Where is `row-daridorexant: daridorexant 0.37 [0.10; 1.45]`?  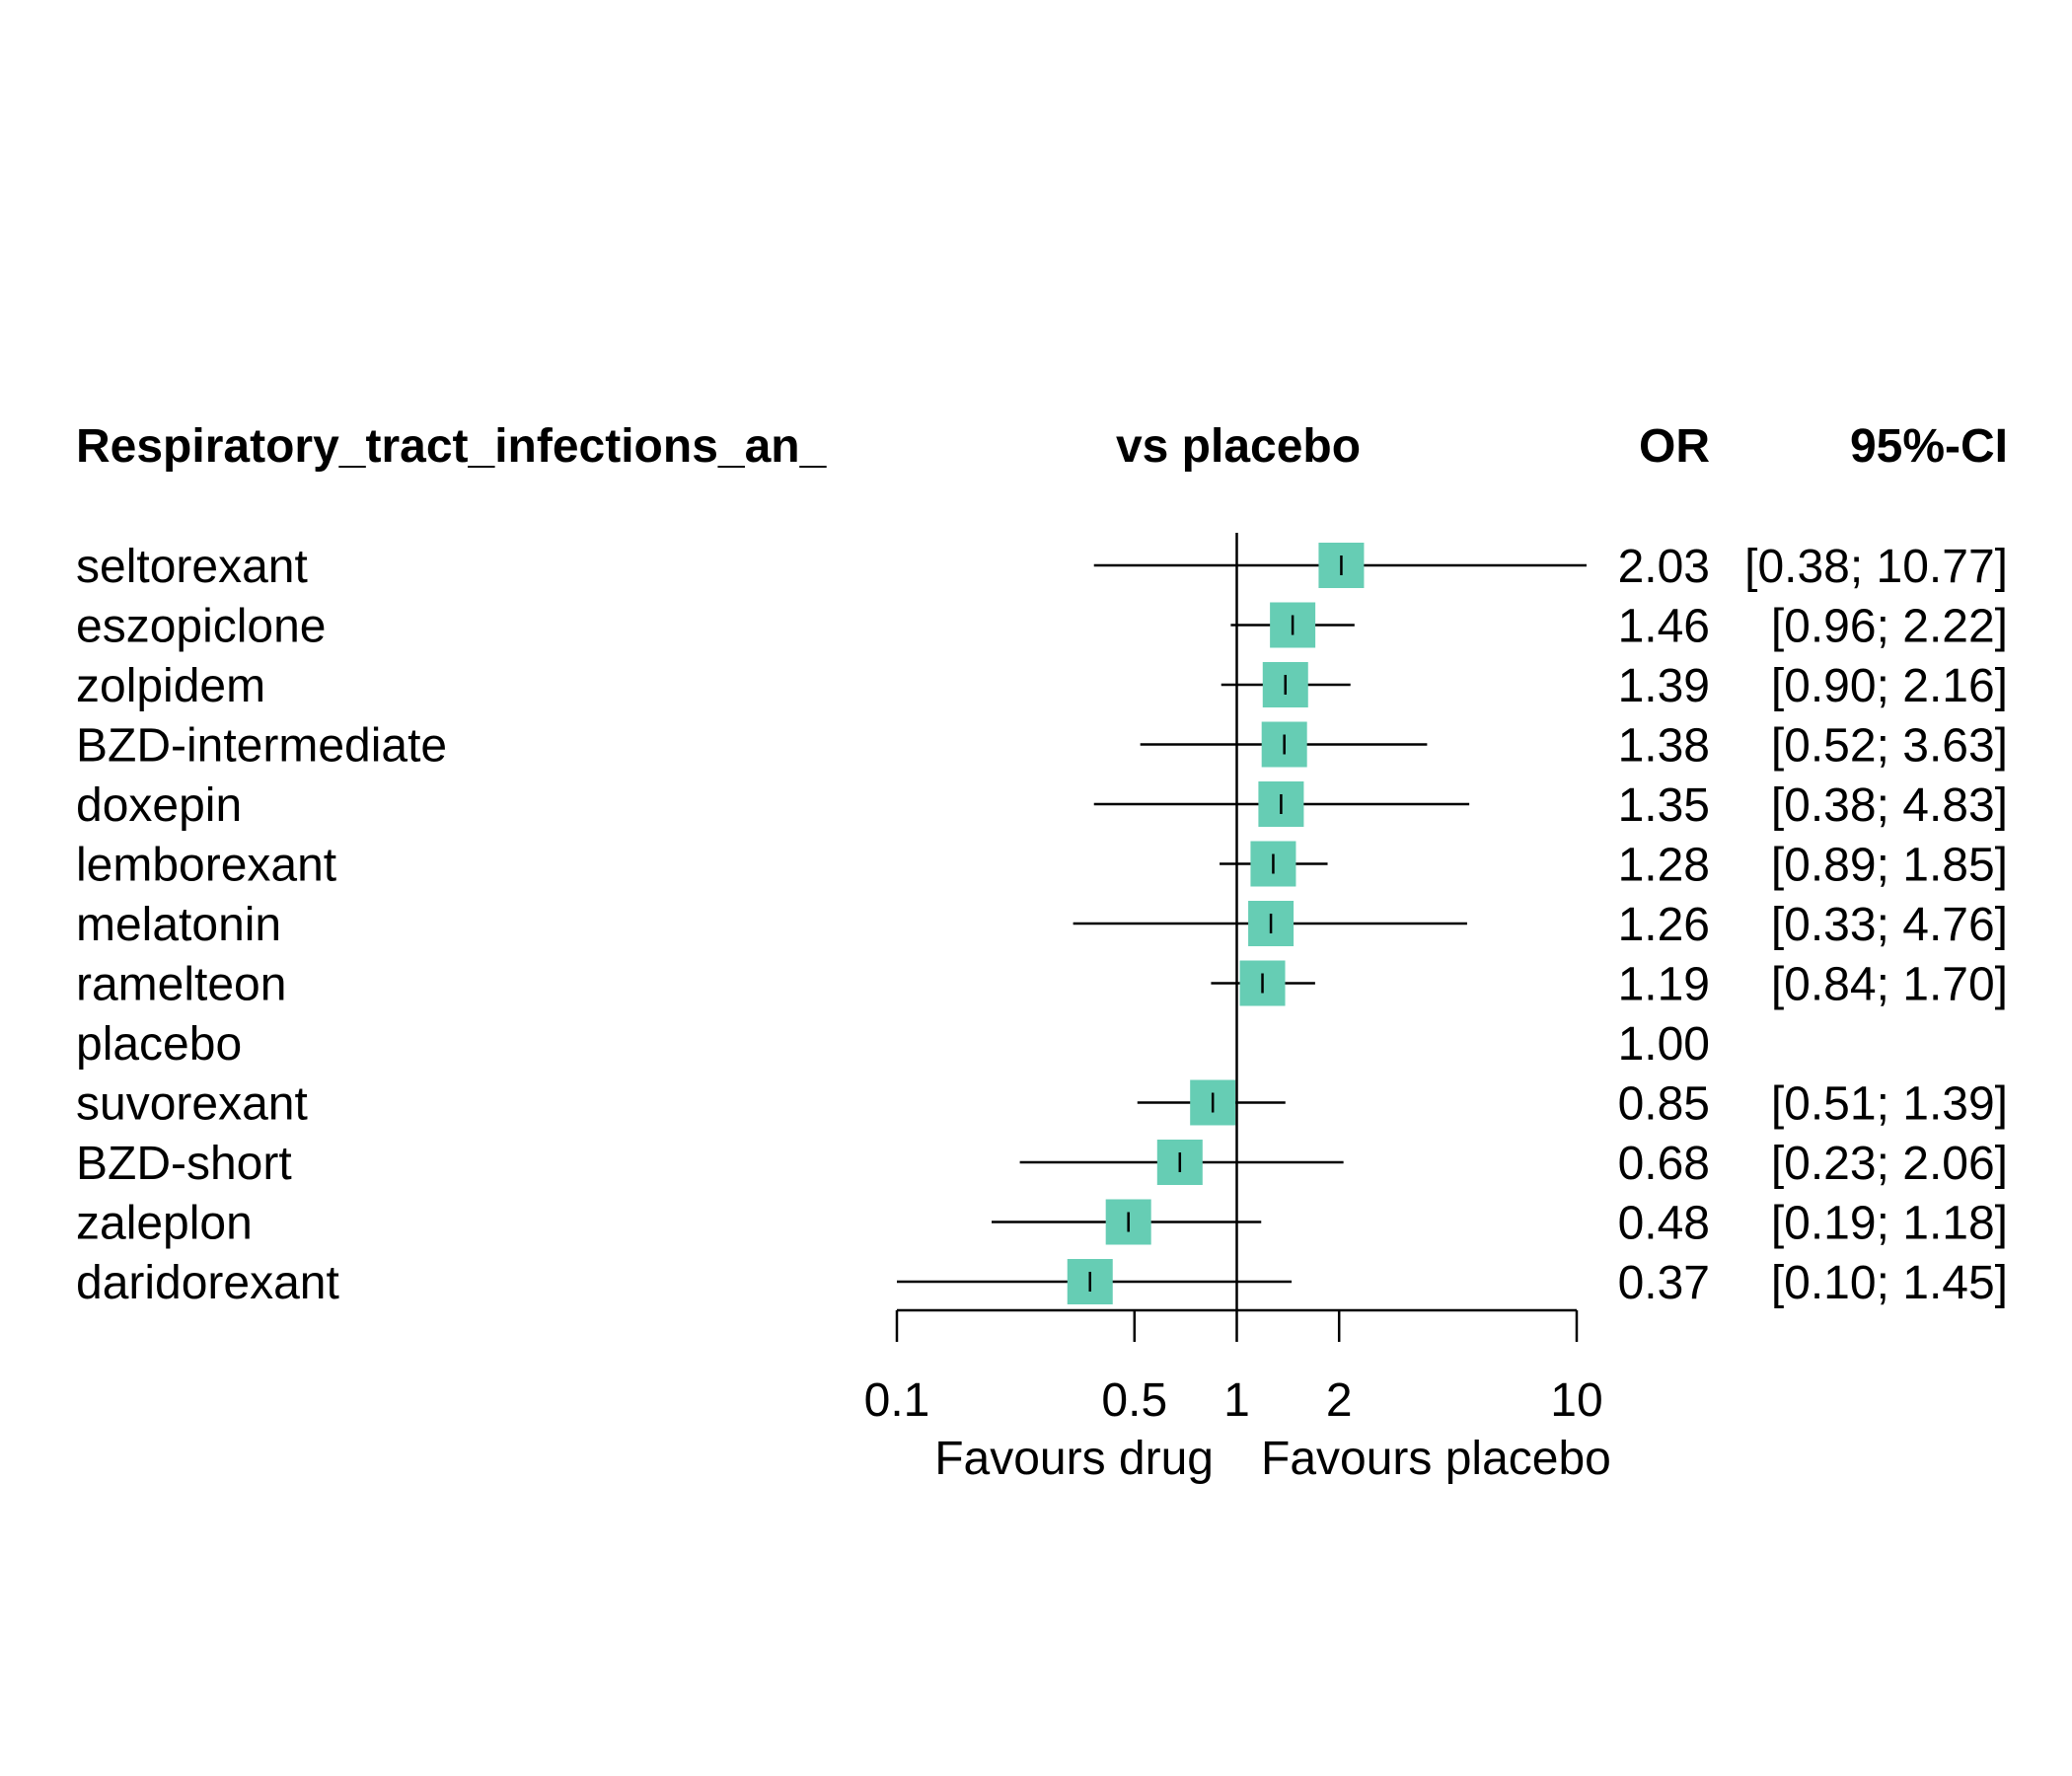 row-daridorexant: daridorexant 0.37 [0.10; 1.45] is located at coordinates (1042, 1283).